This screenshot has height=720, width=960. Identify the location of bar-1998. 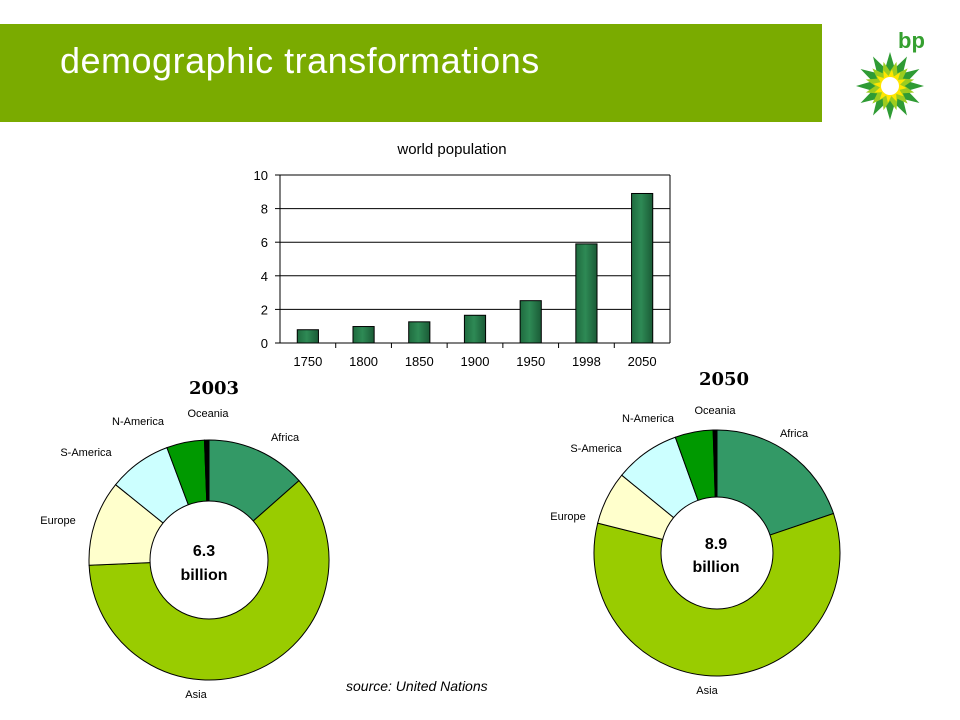
(586, 293).